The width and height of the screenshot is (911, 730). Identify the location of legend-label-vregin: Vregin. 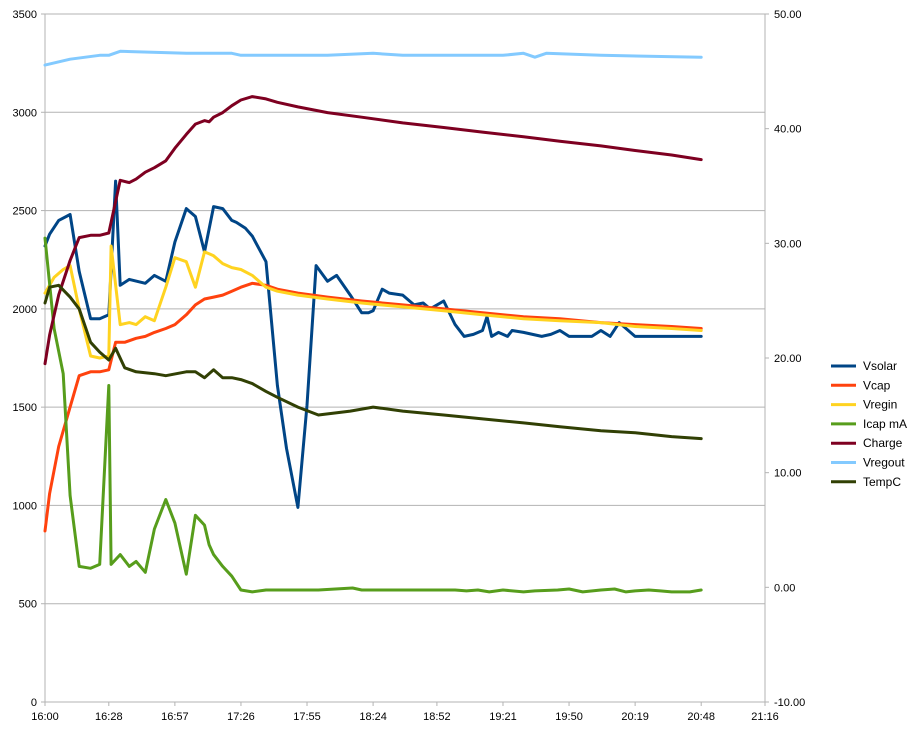
(880, 405).